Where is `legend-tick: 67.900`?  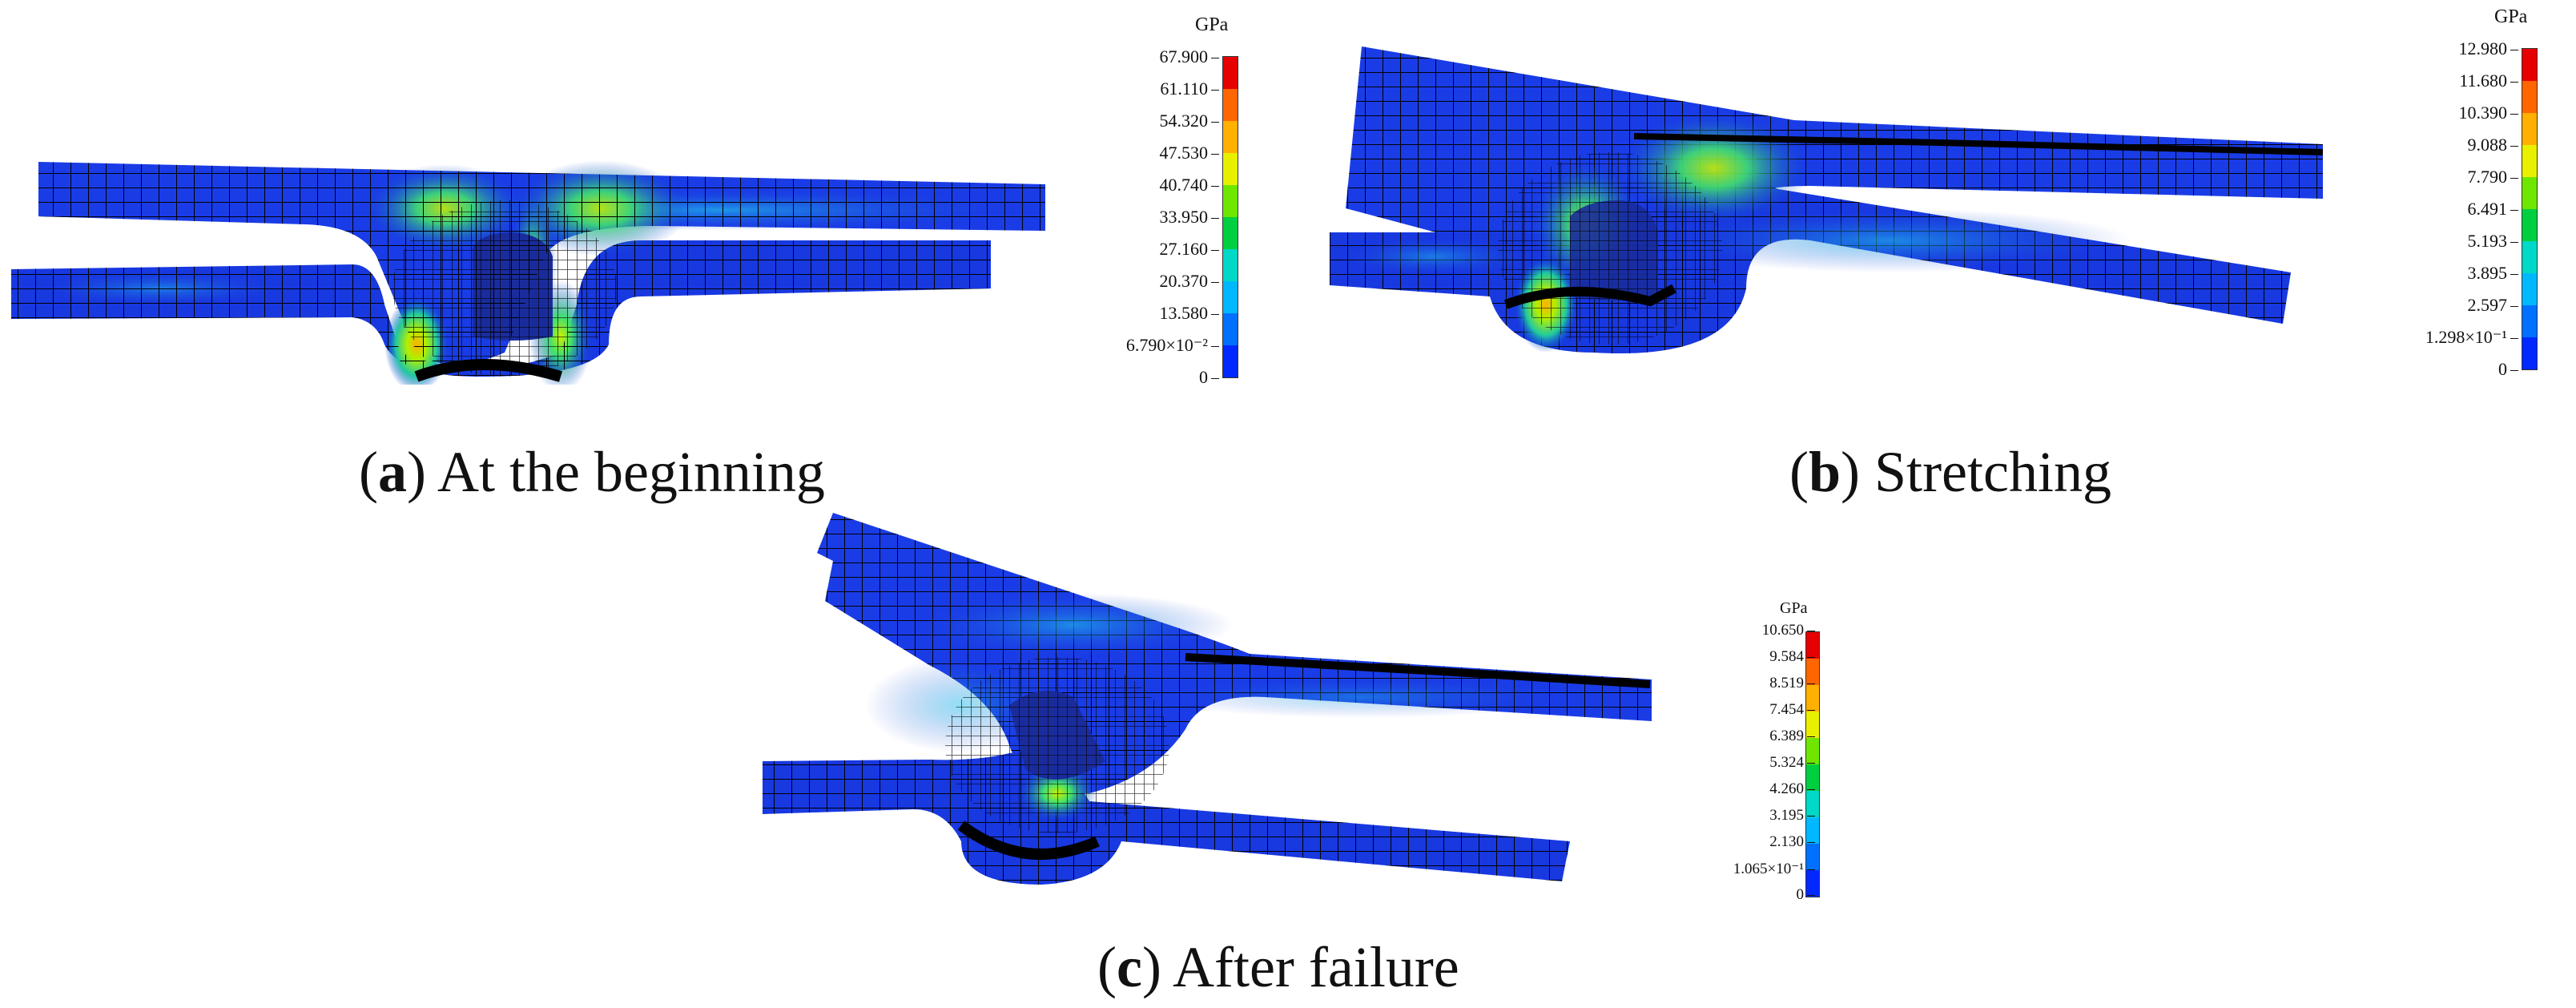 legend-tick: 67.900 is located at coordinates (1190, 56).